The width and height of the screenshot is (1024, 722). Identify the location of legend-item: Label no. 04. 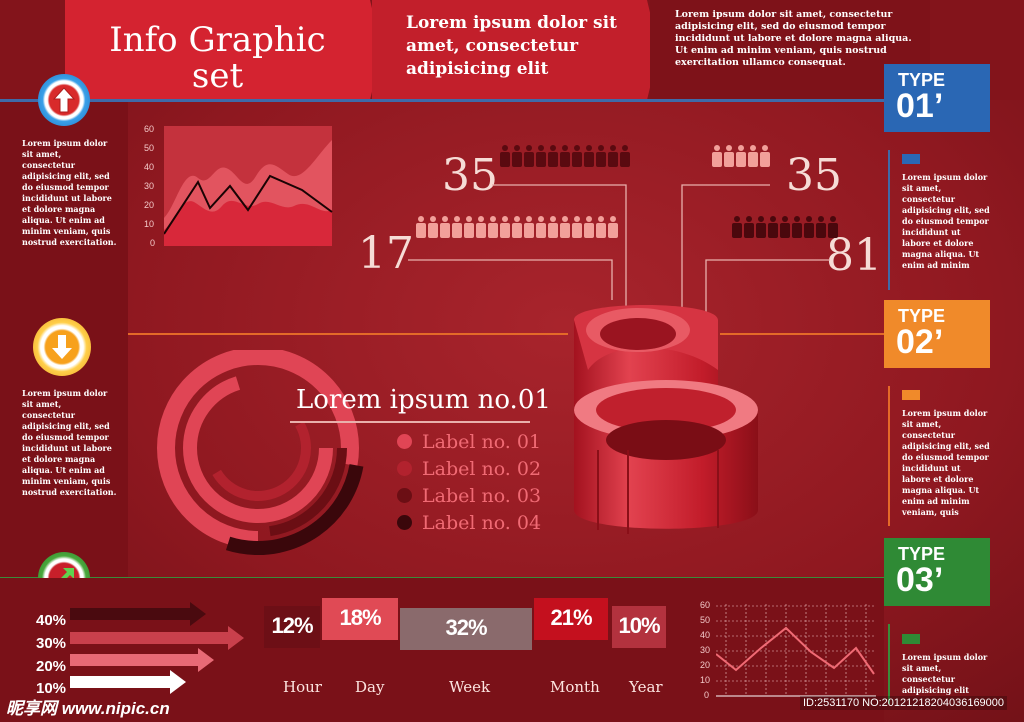
(469, 522).